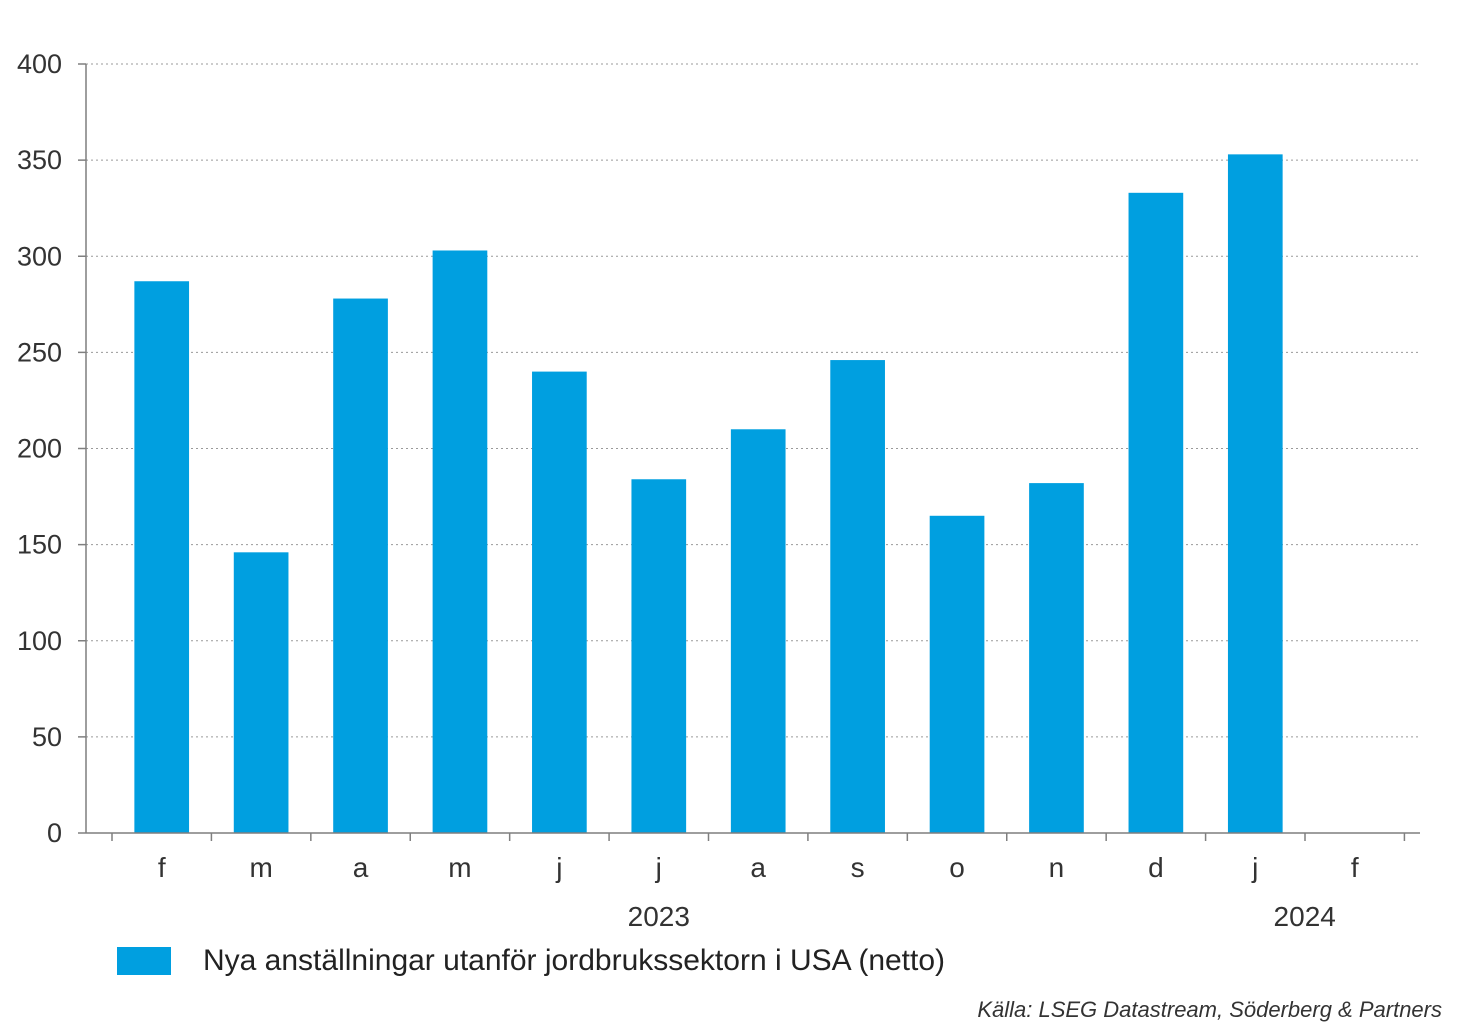 Image resolution: width=1462 pixels, height=1030 pixels. I want to click on x-tick-label-2: a, so click(361, 867).